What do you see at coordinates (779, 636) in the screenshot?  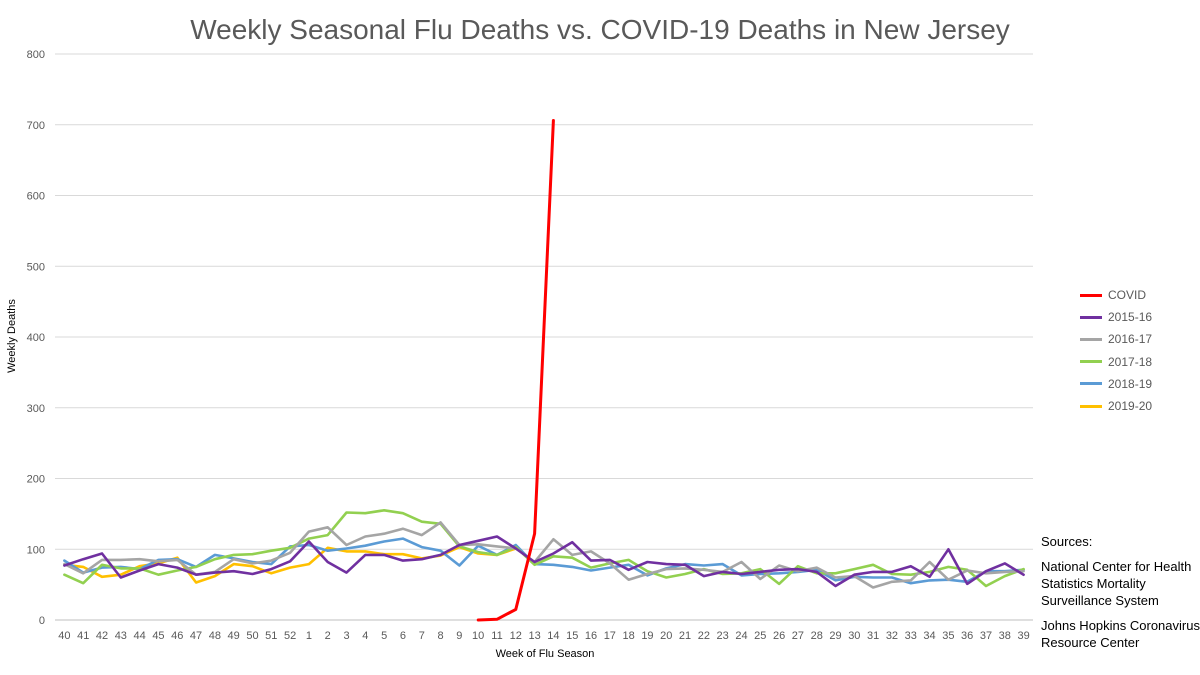 I see `x-tick-label: 26` at bounding box center [779, 636].